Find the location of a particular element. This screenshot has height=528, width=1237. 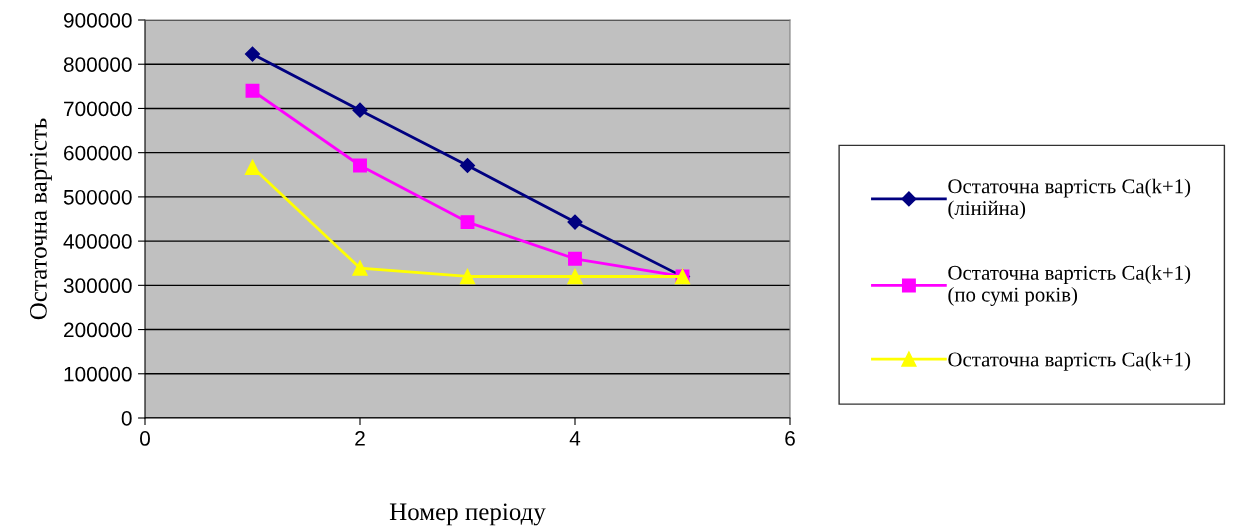

y-tick-label: 400000 is located at coordinates (97, 241).